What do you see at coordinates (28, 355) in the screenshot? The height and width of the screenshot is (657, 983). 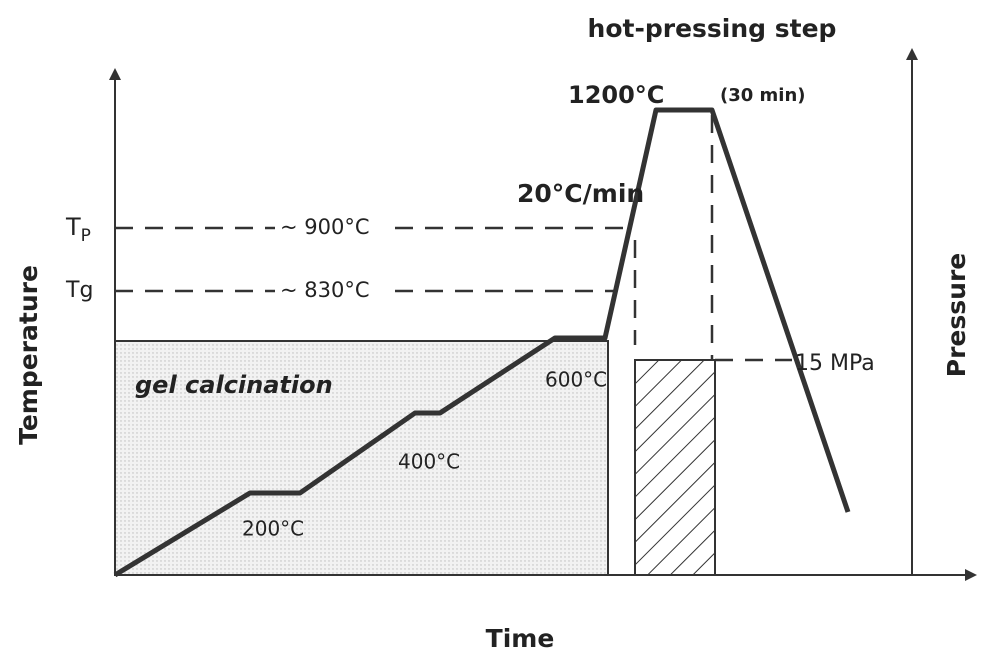 I see `y-axis-left-label: Temperature` at bounding box center [28, 355].